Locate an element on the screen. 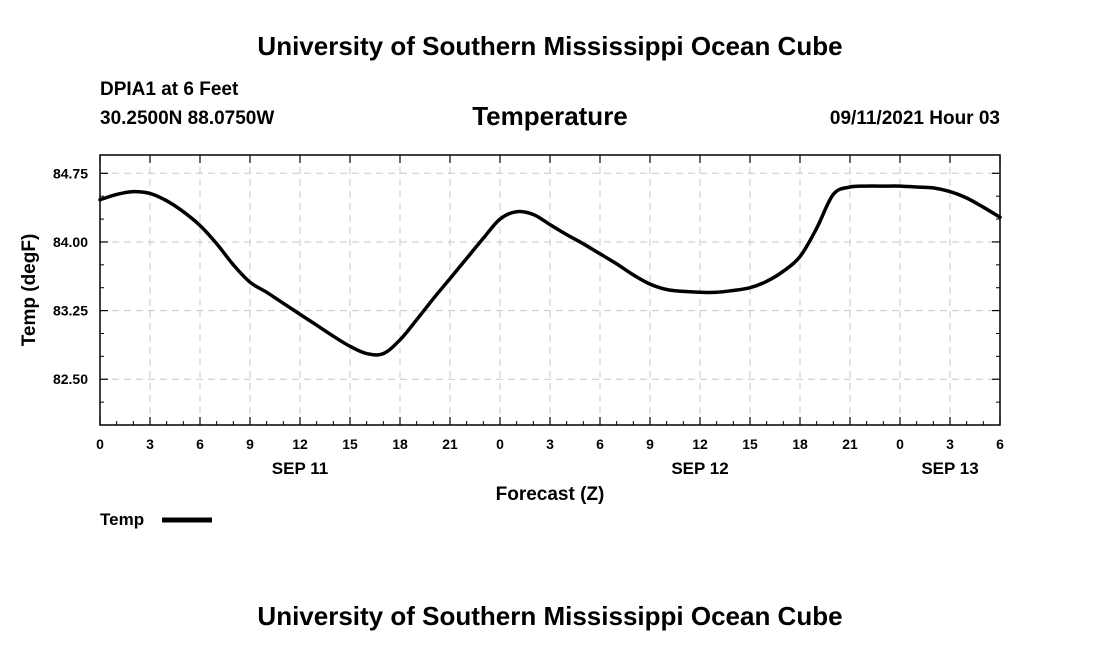  station-label: DPIA1 at 6 Feet is located at coordinates (169, 89).